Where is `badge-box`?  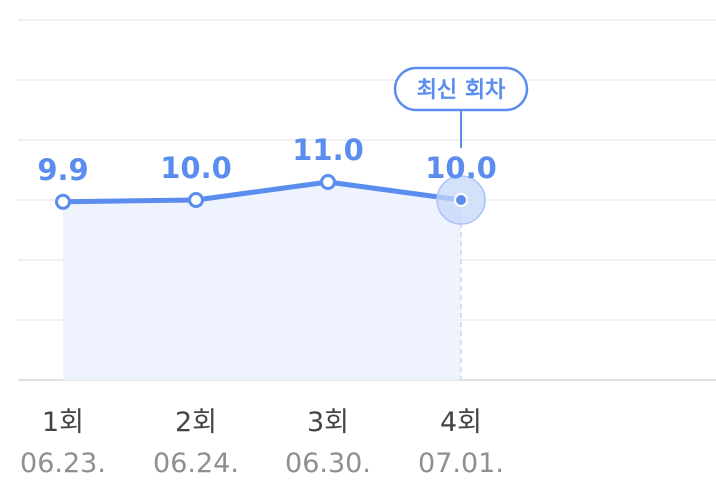 badge-box is located at coordinates (461, 89).